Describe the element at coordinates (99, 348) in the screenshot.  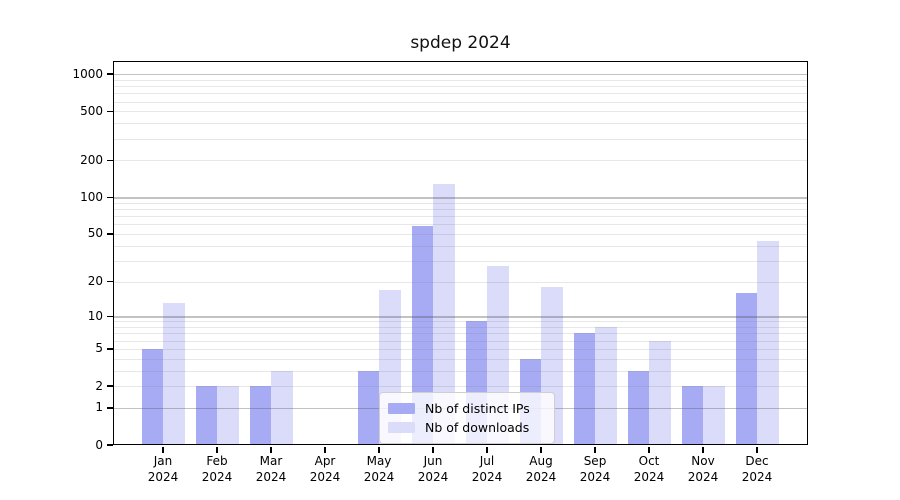
I see `y-tick-label-5: 5` at that location.